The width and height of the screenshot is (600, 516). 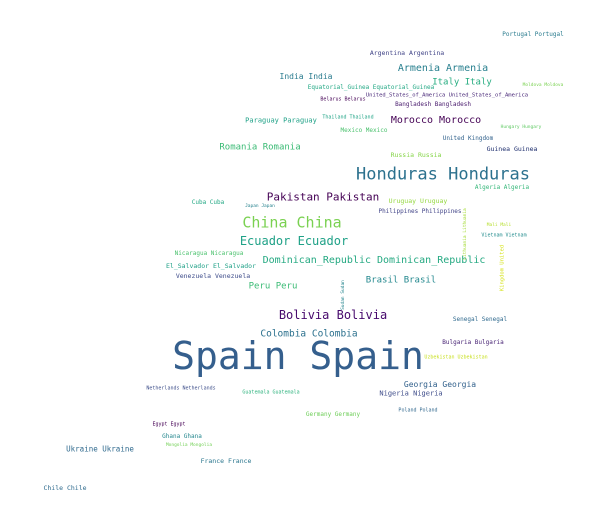 I want to click on word-bangladesh: Bangladesh Bangladesh, so click(x=433, y=104).